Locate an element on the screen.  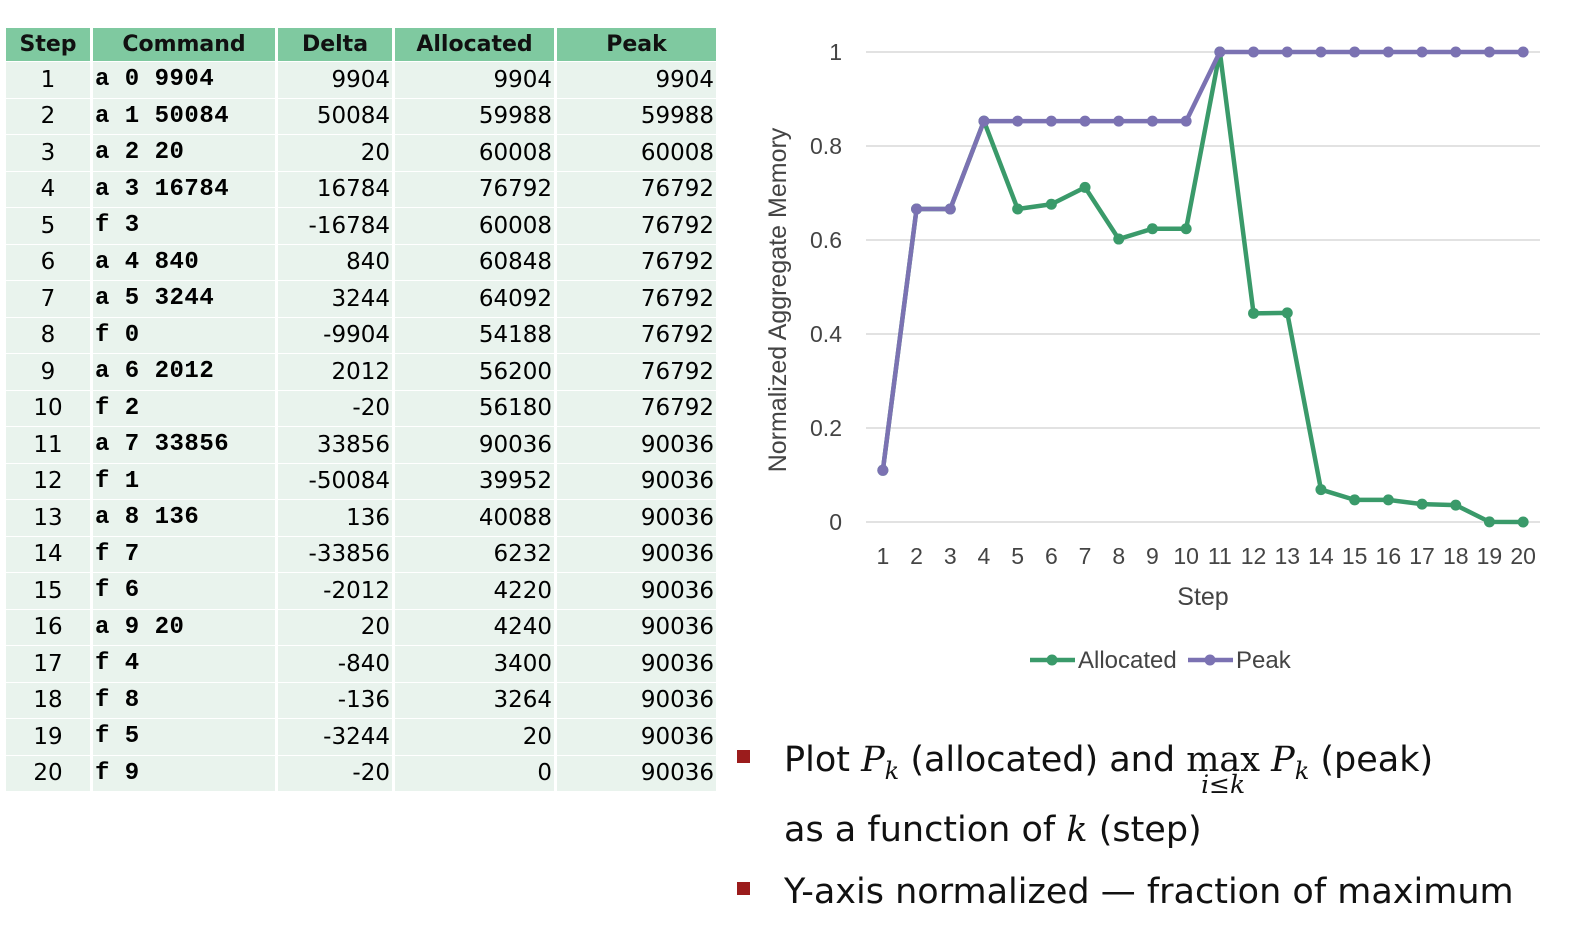
step-cell: 8 is located at coordinates (49, 334).